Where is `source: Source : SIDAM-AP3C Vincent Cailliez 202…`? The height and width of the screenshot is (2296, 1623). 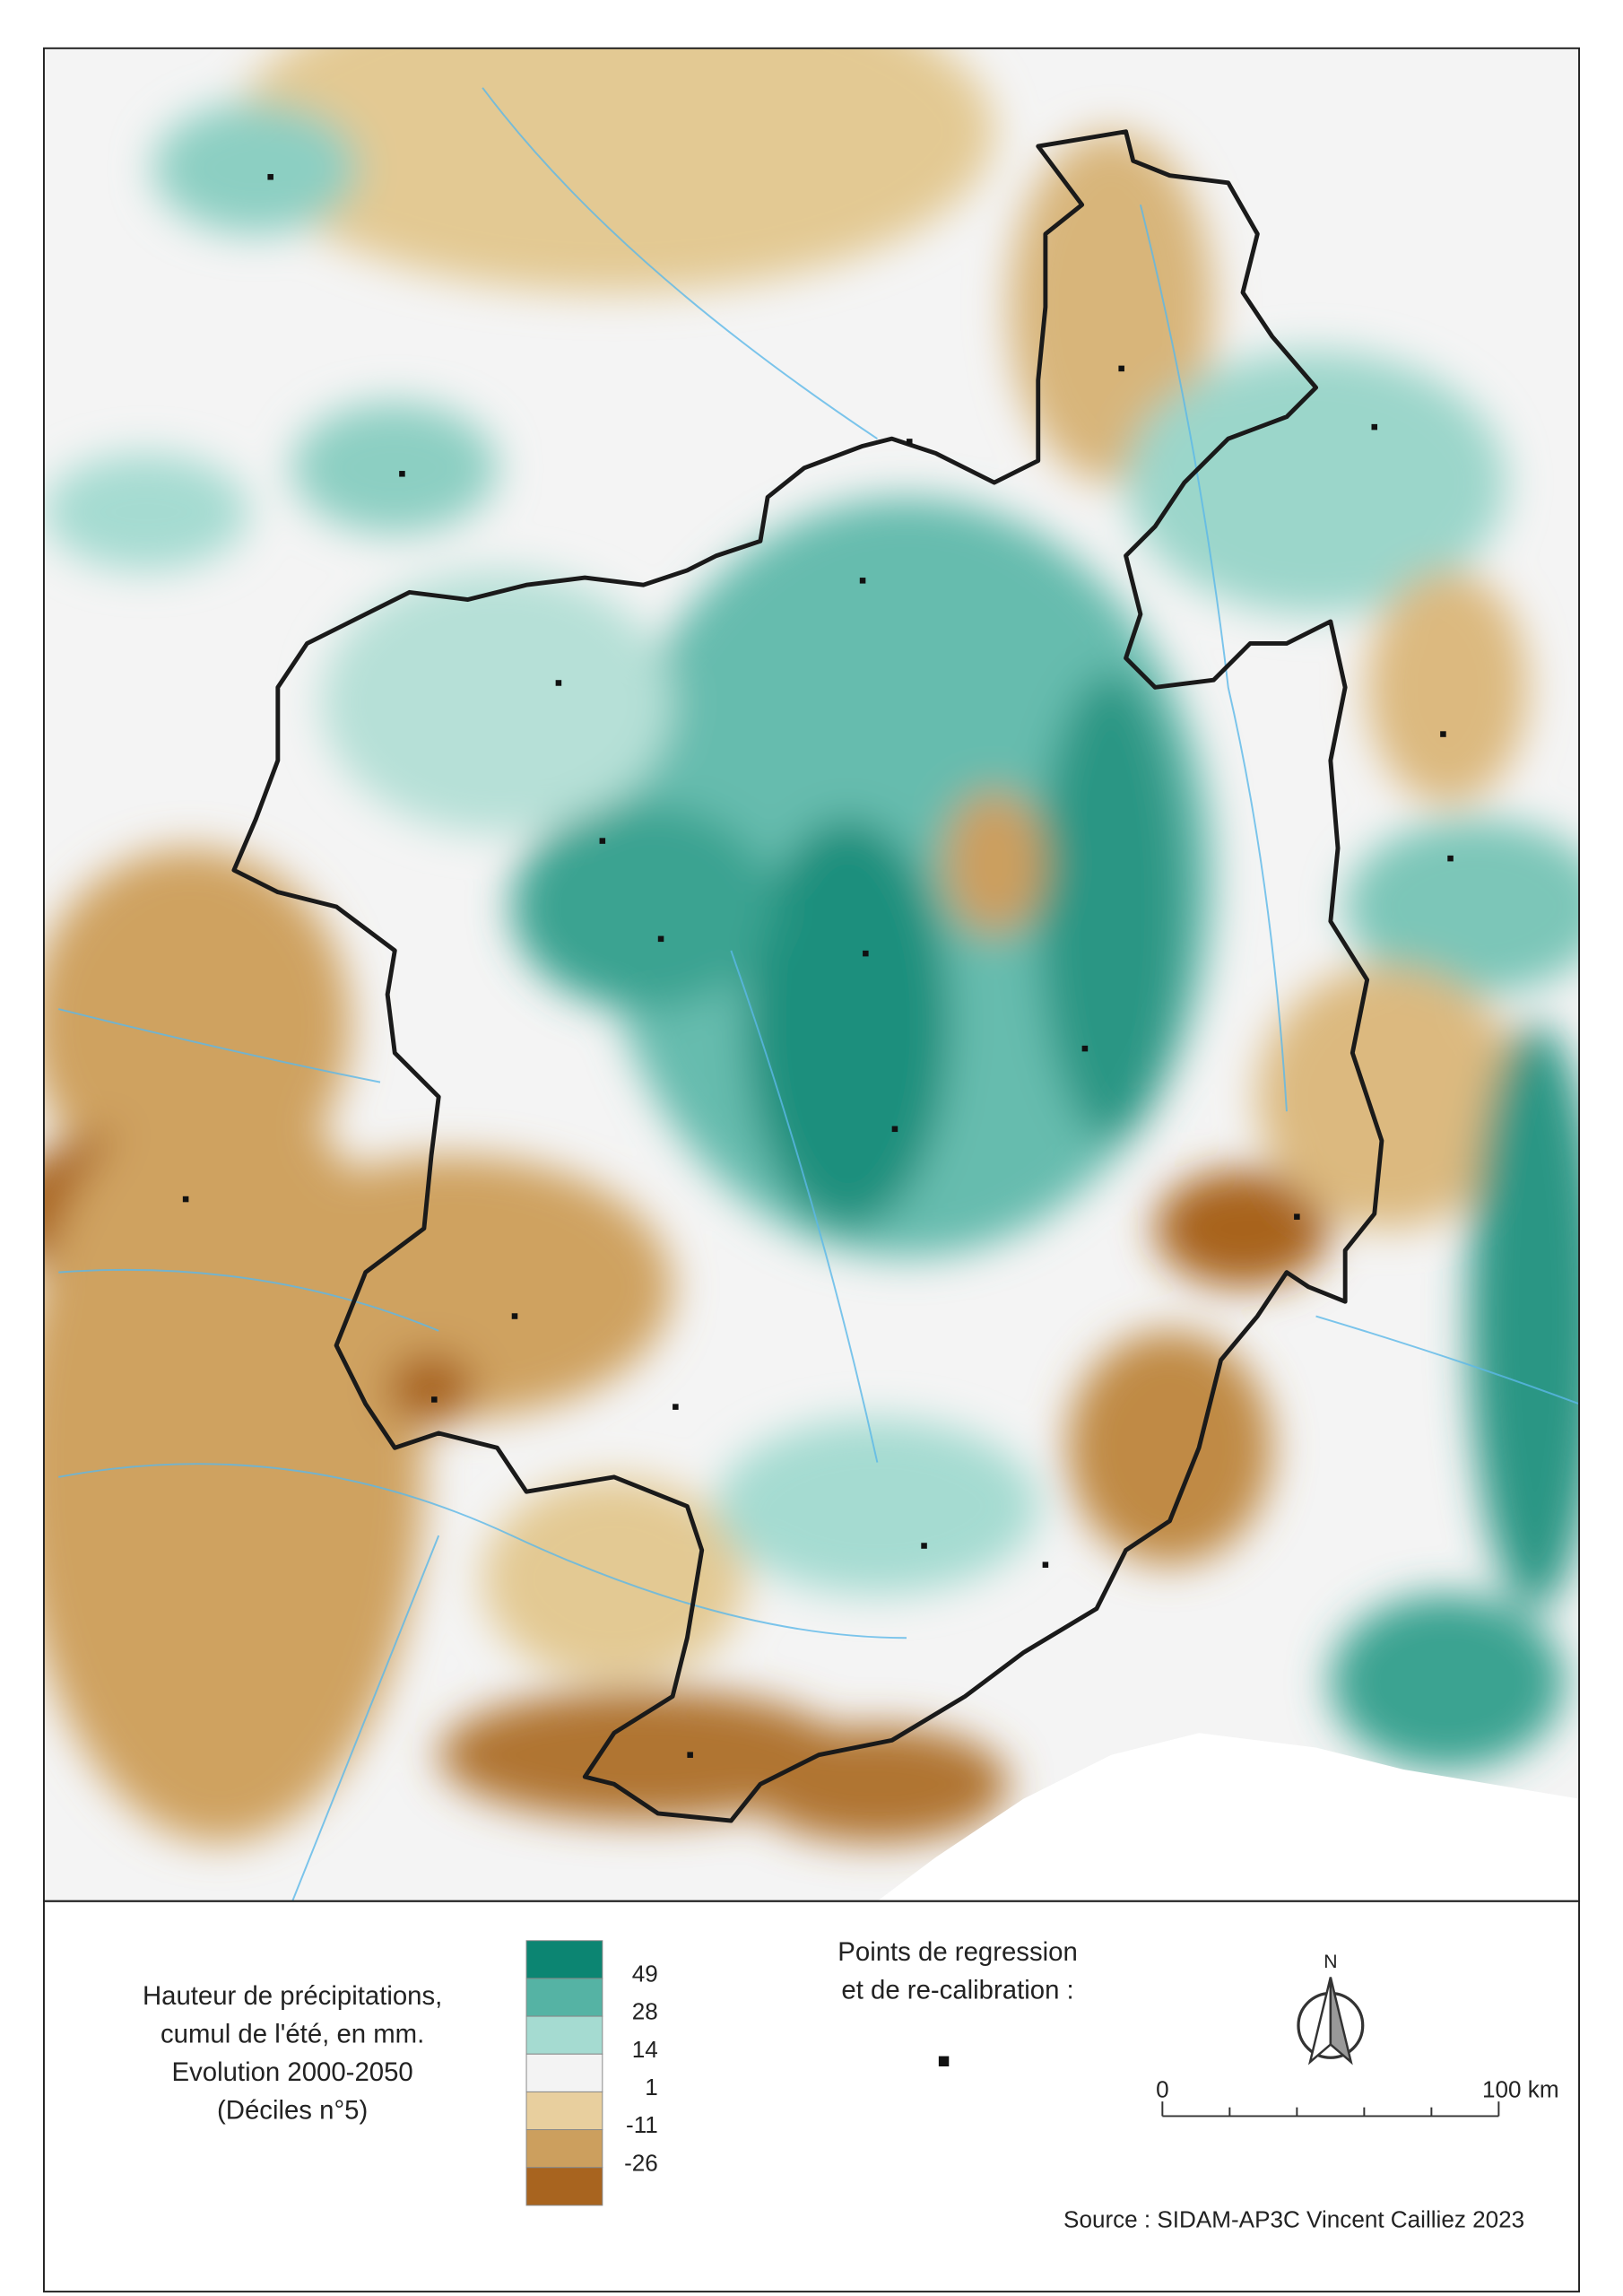 source: Source : SIDAM-AP3C Vincent Cailliez 202… is located at coordinates (1293, 2219).